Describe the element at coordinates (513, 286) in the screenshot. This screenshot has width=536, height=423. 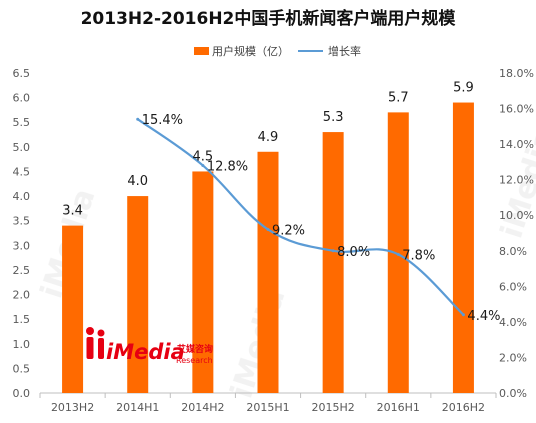
I see `y-right-tick-label: 6.0%` at that location.